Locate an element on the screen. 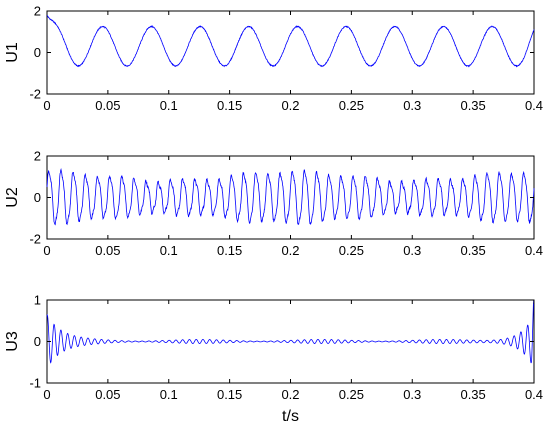 This screenshot has width=550, height=432. y-axis-label: U2 is located at coordinates (12, 197).